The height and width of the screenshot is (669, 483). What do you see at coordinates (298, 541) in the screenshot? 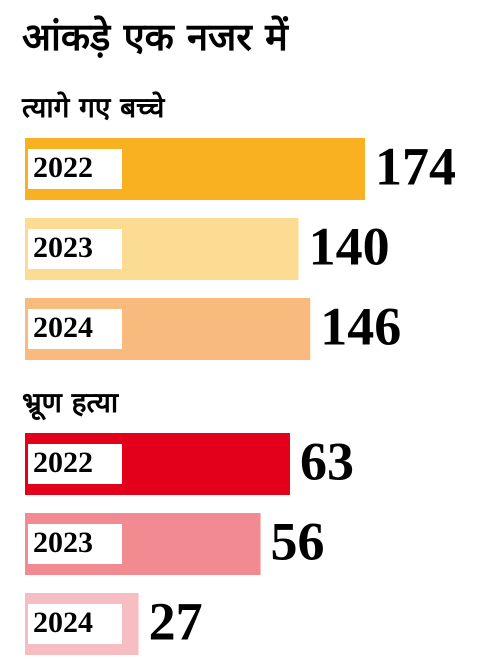
I see `value-label: 56` at bounding box center [298, 541].